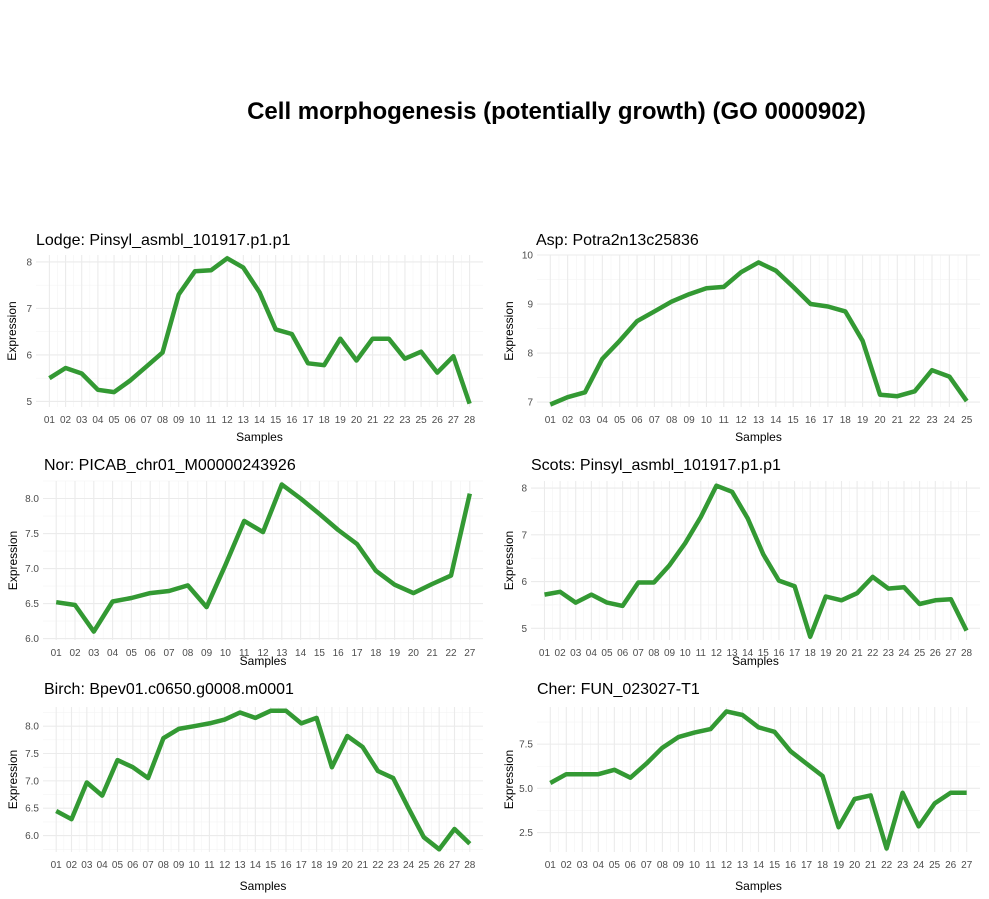  Describe the element at coordinates (32, 499) in the screenshot. I see `y-tick-label: 8.0` at that location.